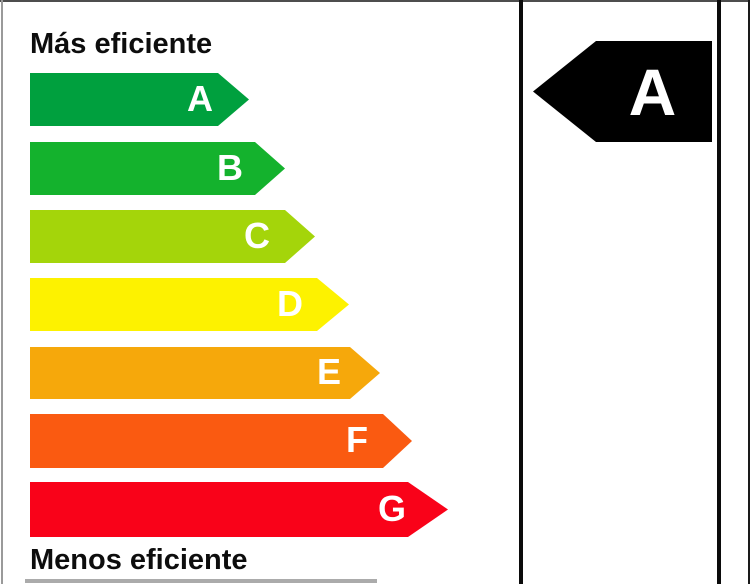 This screenshot has width=750, height=584. What do you see at coordinates (139, 99) in the screenshot?
I see `rating-bar-a: A` at bounding box center [139, 99].